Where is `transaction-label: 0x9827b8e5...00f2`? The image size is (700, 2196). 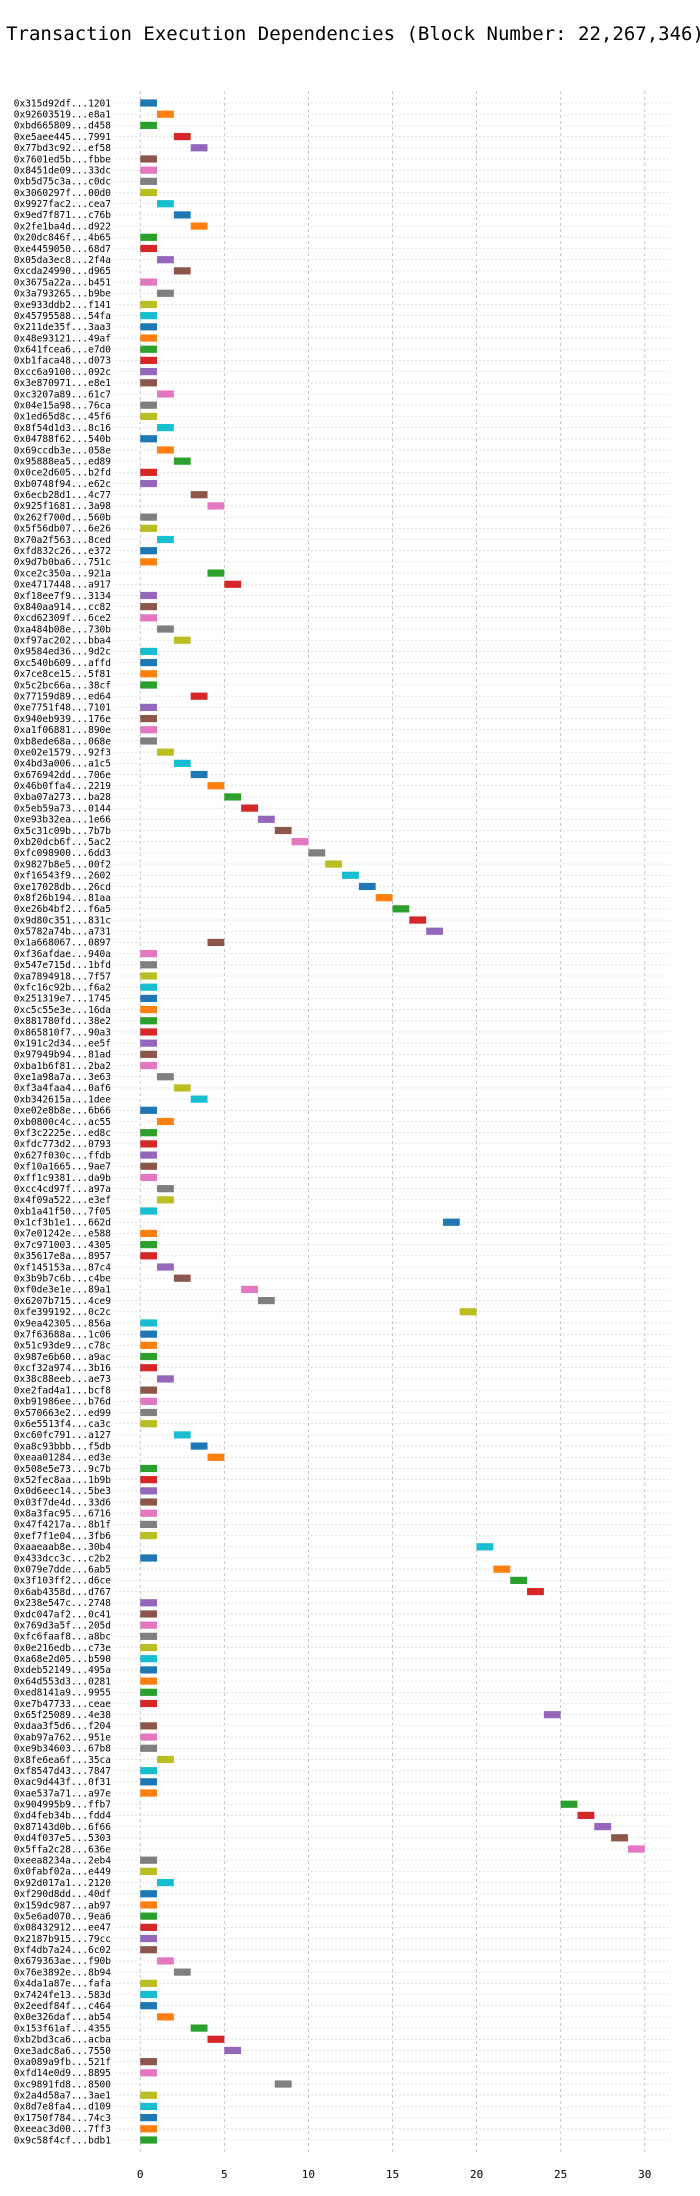 transaction-label: 0x9827b8e5...00f2 is located at coordinates (62, 864).